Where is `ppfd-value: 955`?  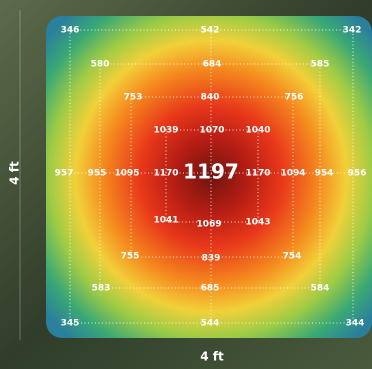
ppfd-value: 955 is located at coordinates (97, 174).